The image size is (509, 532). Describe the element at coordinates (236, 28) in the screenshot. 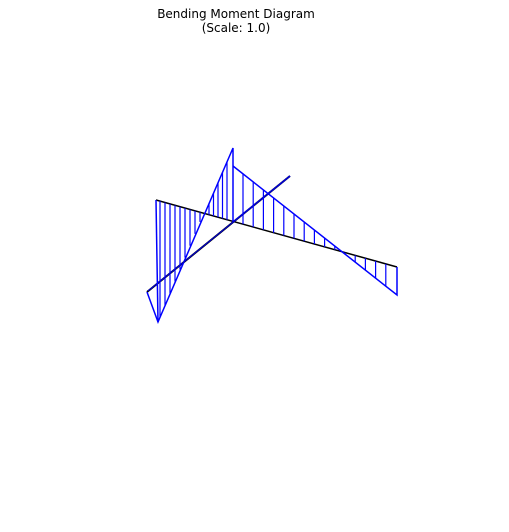

I see `diagram-subtitle: (Scale: 1.0)` at that location.